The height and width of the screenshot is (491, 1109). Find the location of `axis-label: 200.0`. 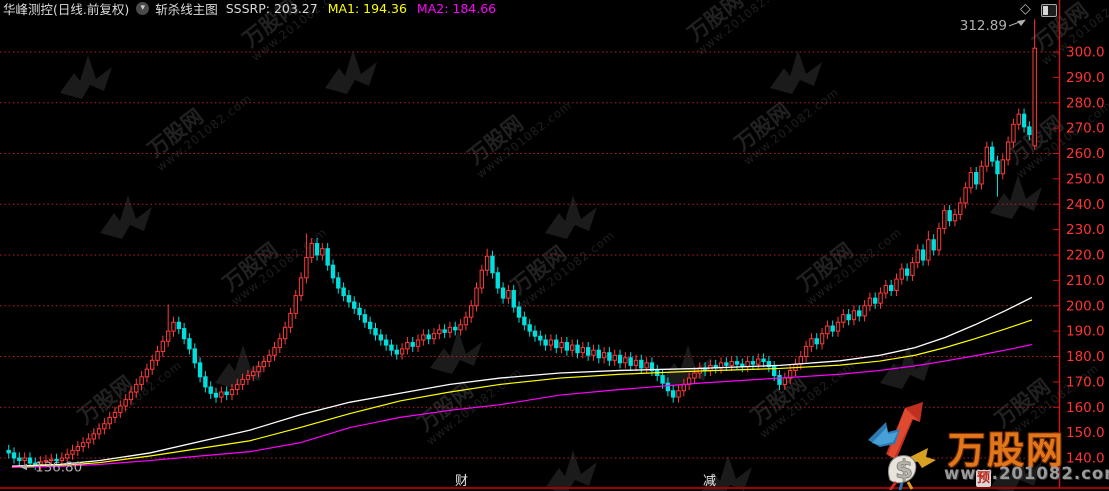

axis-label: 200.0 is located at coordinates (1085, 306).